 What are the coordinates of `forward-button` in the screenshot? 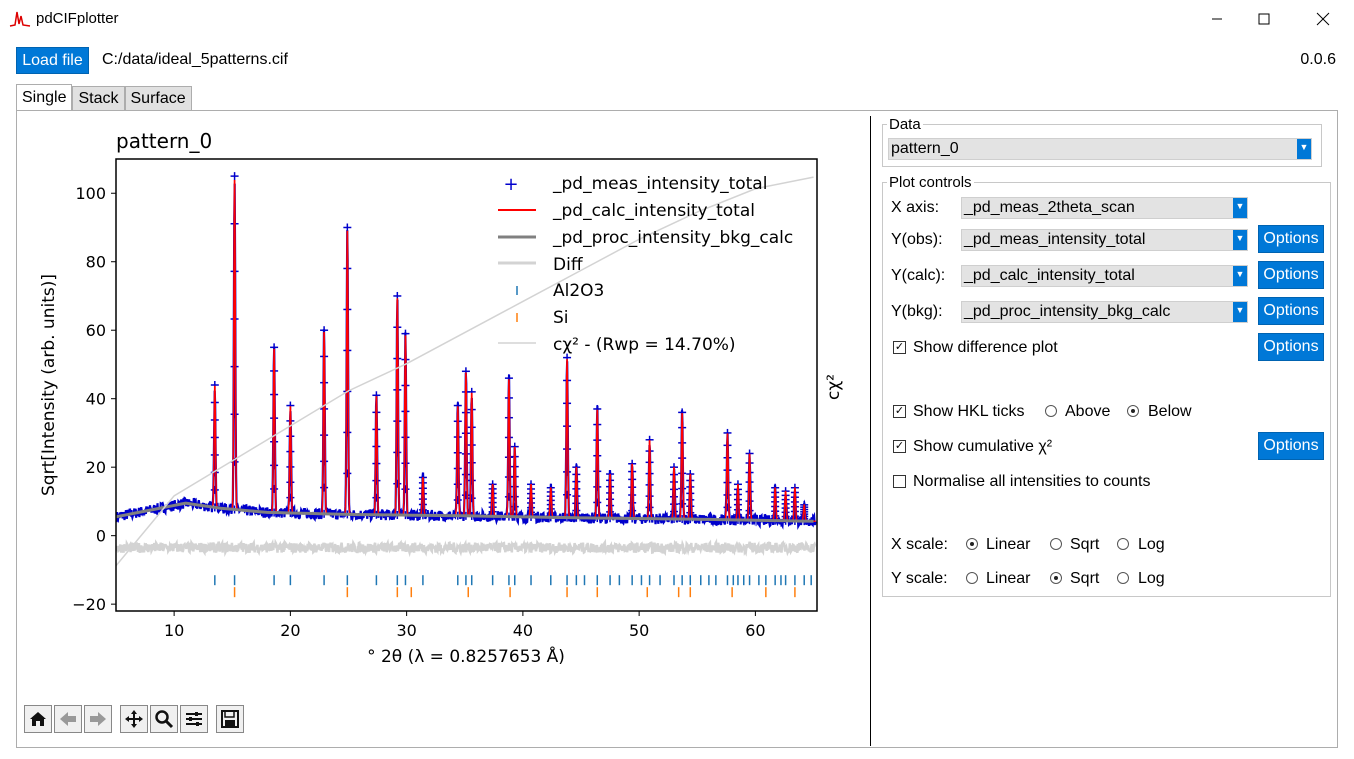 It's located at (98, 719).